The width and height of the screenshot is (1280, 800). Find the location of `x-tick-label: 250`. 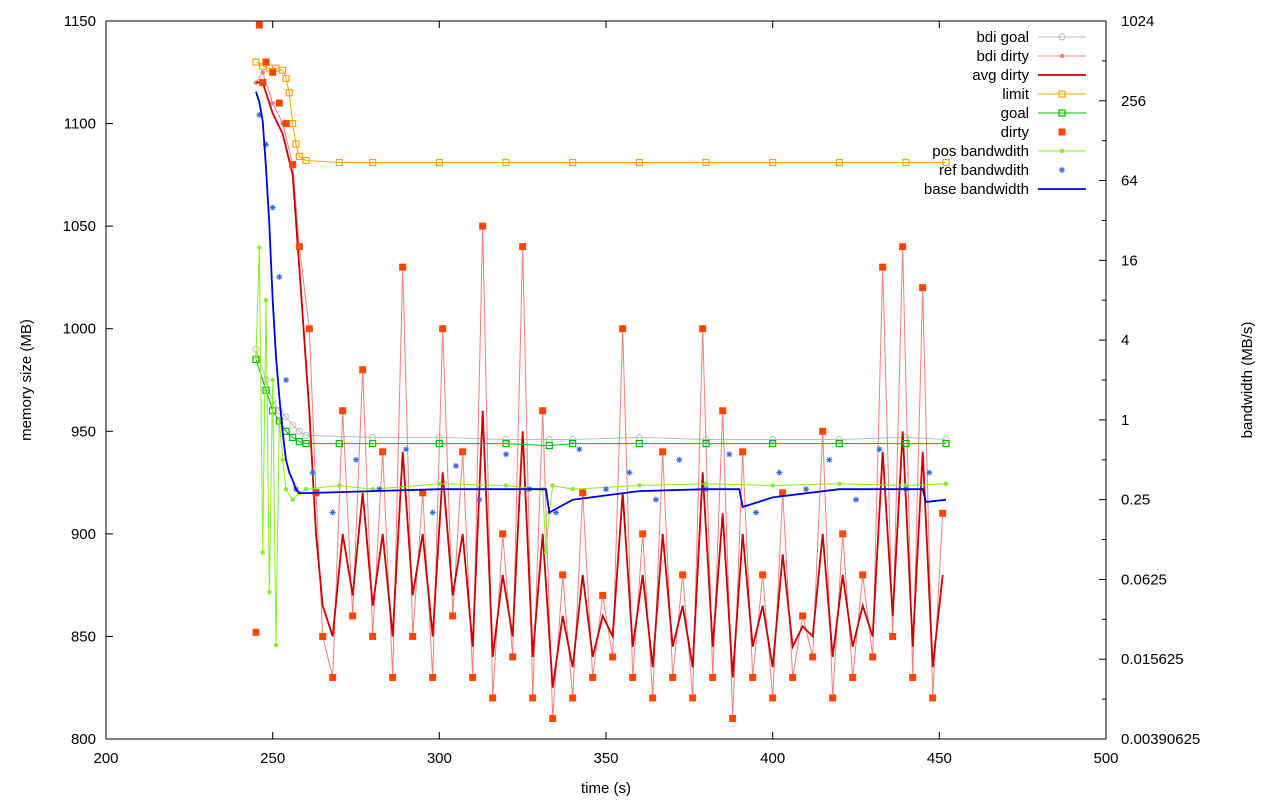

x-tick-label: 250 is located at coordinates (272, 758).